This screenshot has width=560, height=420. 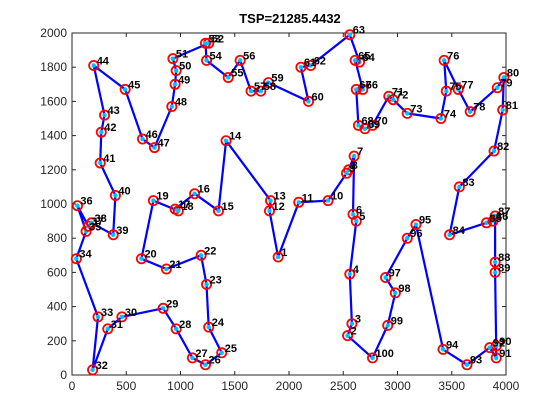 What do you see at coordinates (504, 258) in the screenshot?
I see `city-label: 88` at bounding box center [504, 258].